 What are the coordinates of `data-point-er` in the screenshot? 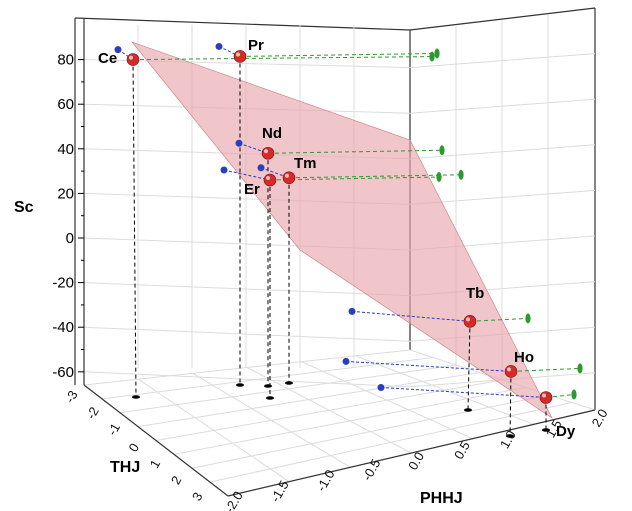 It's located at (270, 180).